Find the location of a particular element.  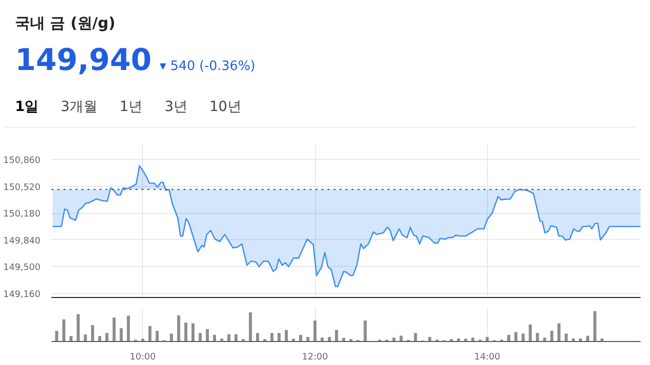

x-tick-label: 10:00 is located at coordinates (143, 357).